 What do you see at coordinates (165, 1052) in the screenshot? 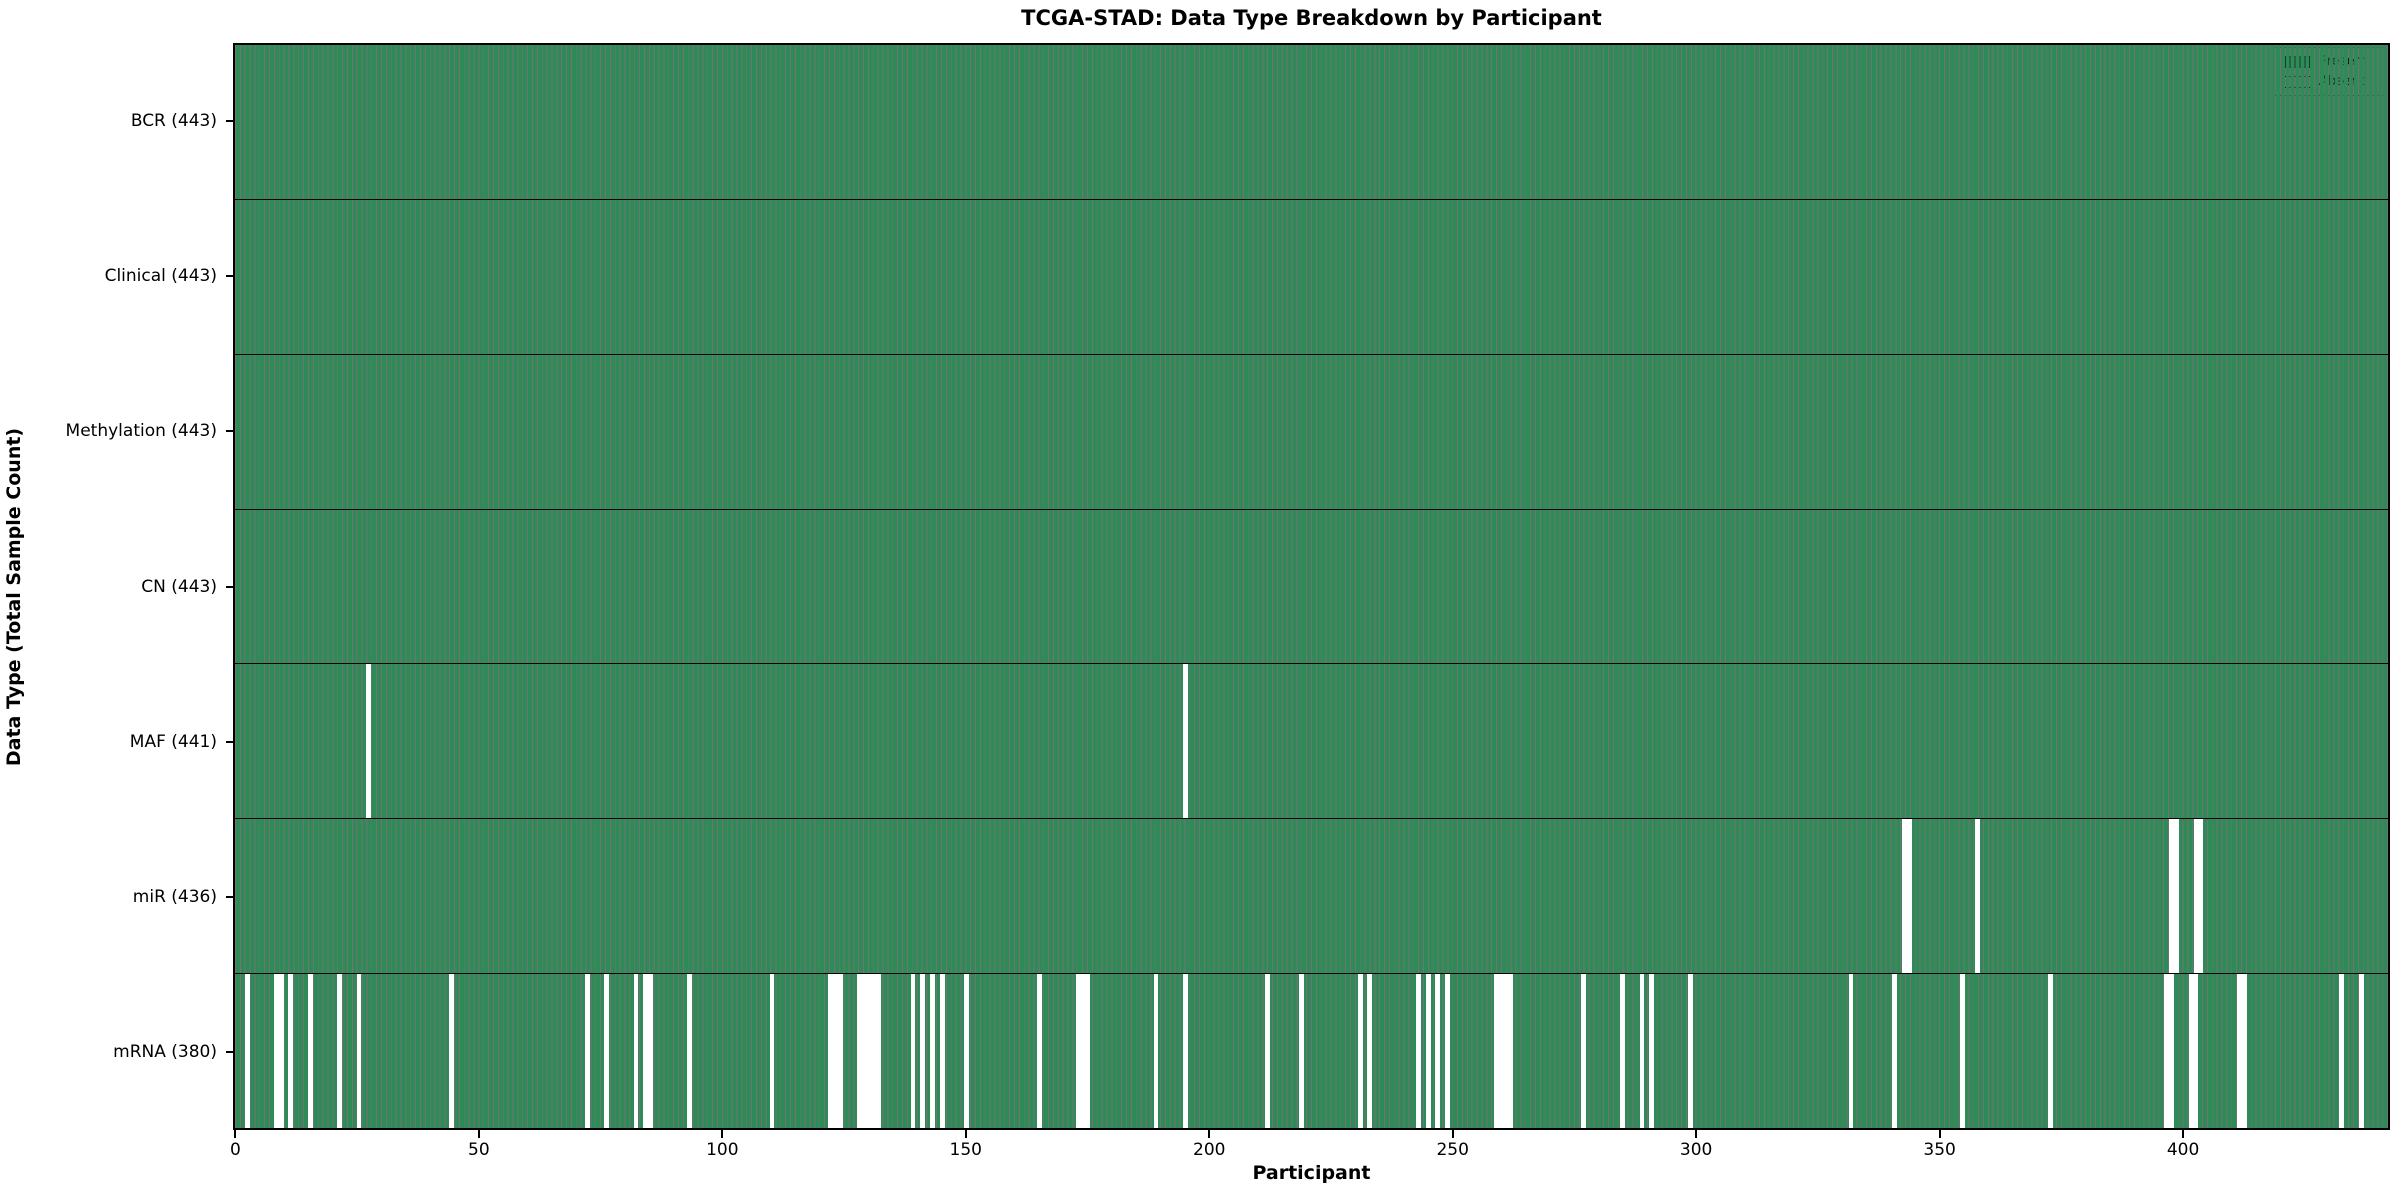
I see `y-tick-label: mRNA (380)` at bounding box center [165, 1052].